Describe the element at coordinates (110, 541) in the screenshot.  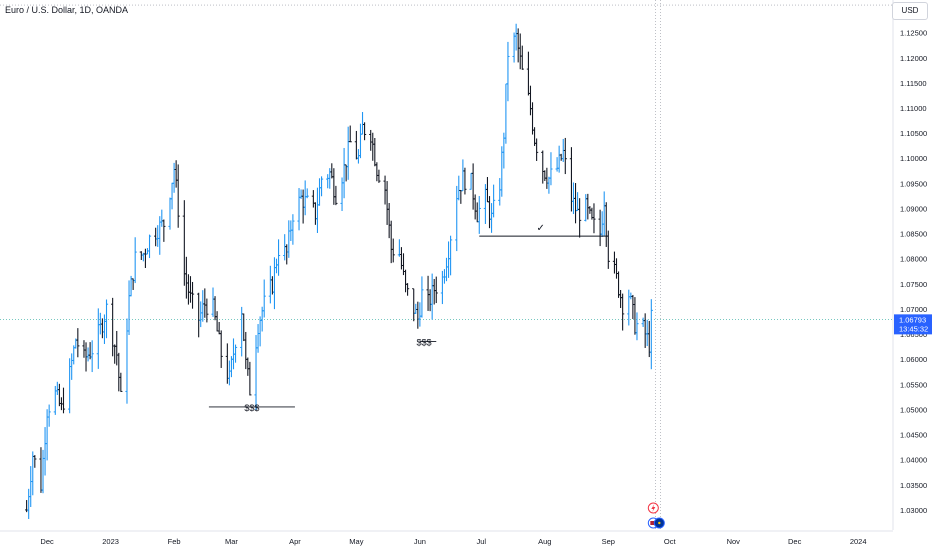
I see `x-tick-label: 2023` at that location.